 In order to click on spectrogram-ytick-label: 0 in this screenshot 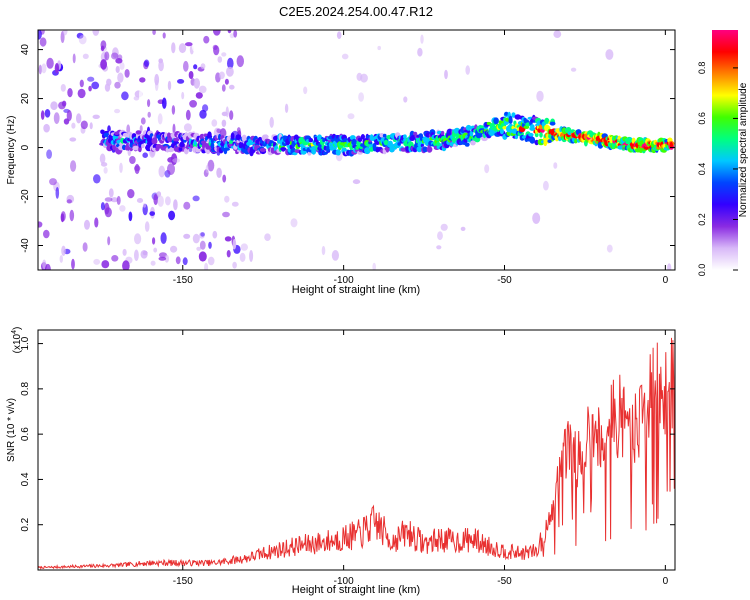, I will do `click(25, 147)`.